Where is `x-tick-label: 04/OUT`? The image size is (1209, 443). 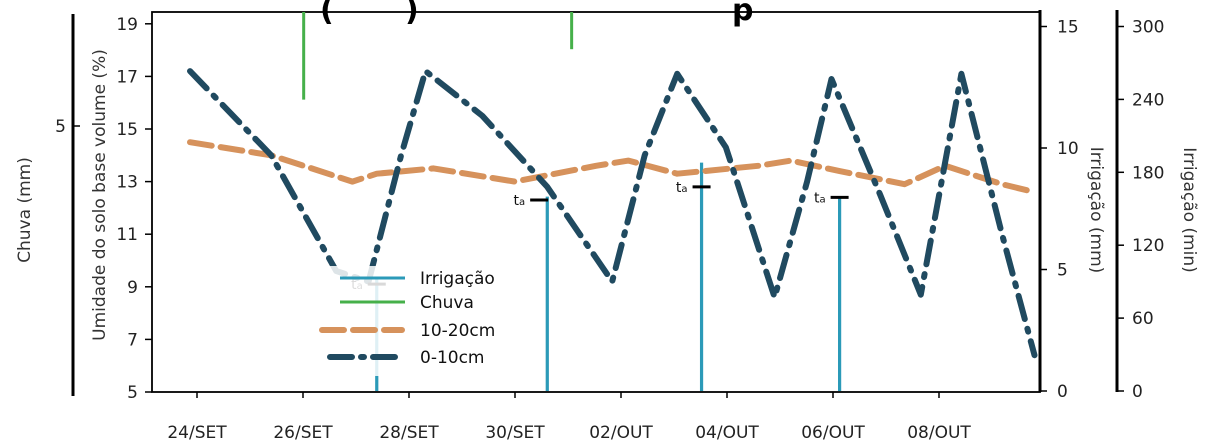
x-tick-label: 04/OUT is located at coordinates (727, 433).